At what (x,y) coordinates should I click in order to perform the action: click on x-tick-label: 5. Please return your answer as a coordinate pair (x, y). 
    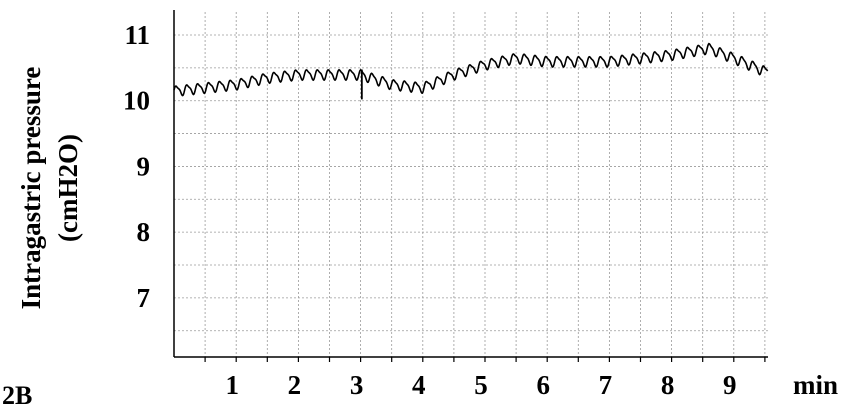
    Looking at the image, I should click on (481, 385).